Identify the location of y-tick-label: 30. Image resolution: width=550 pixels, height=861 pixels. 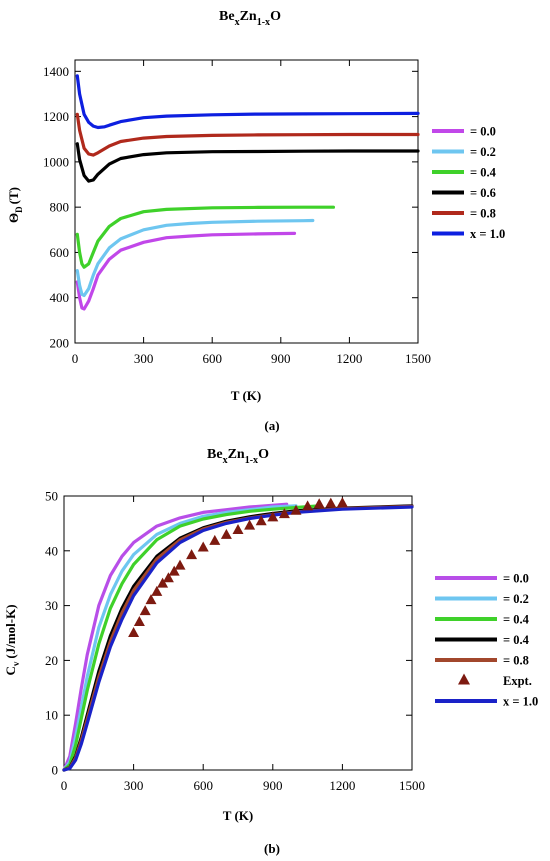
(51, 605).